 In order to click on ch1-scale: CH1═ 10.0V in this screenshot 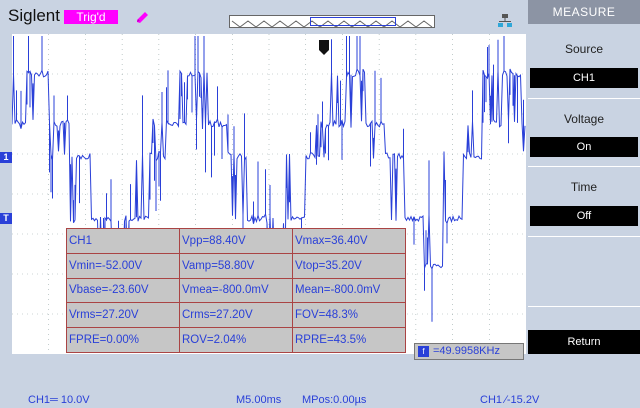, I will do `click(59, 400)`.